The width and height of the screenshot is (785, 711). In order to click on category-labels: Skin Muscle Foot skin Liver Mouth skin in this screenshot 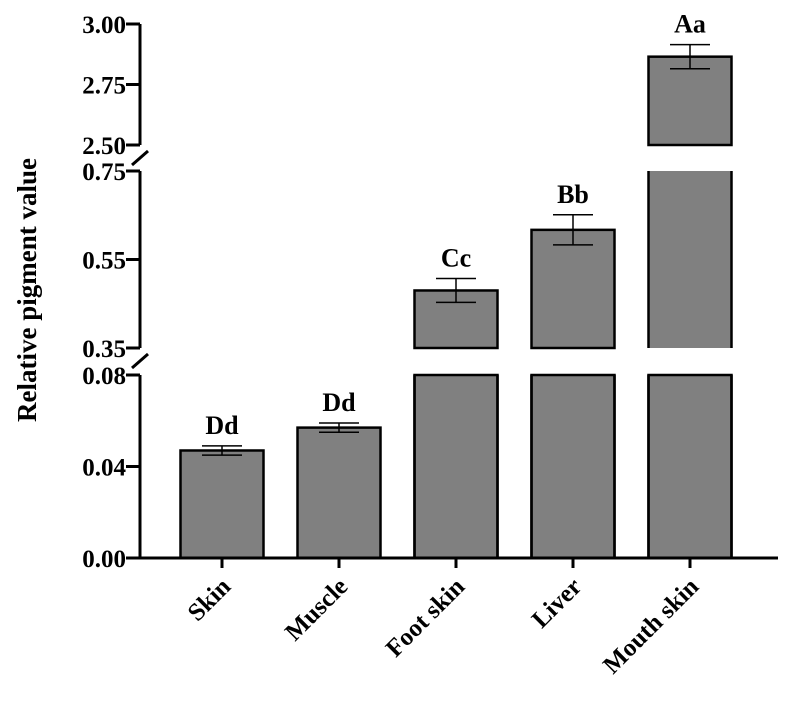, I will do `click(444, 626)`.